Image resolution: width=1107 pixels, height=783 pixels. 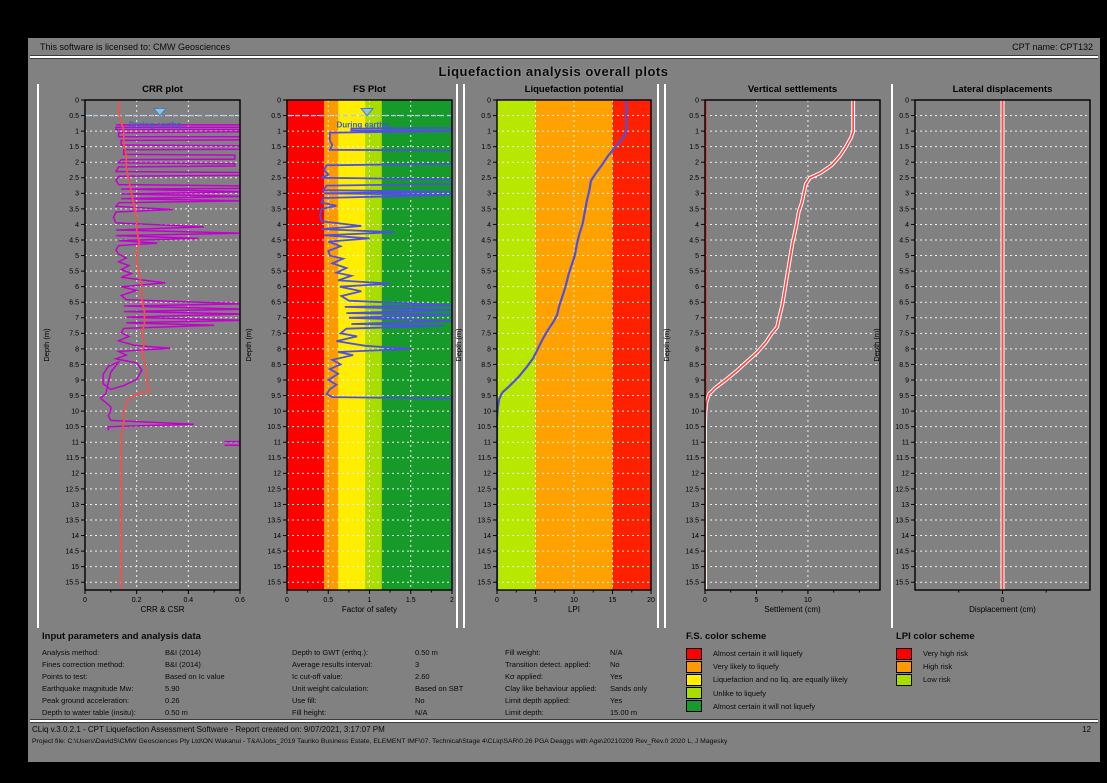 What do you see at coordinates (464, 356) in the screenshot?
I see `panel-separator` at bounding box center [464, 356].